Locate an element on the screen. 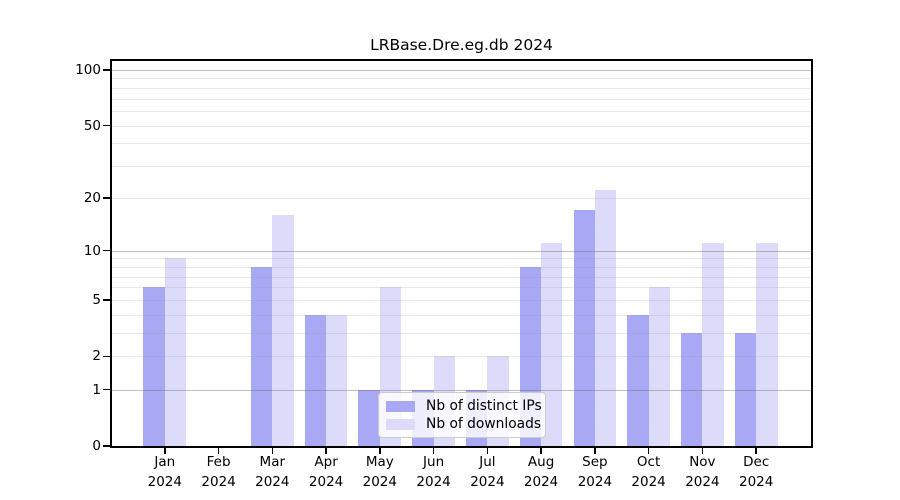 The width and height of the screenshot is (900, 500). legend: Nb of distinct IPs Nb of downloads is located at coordinates (462, 415).